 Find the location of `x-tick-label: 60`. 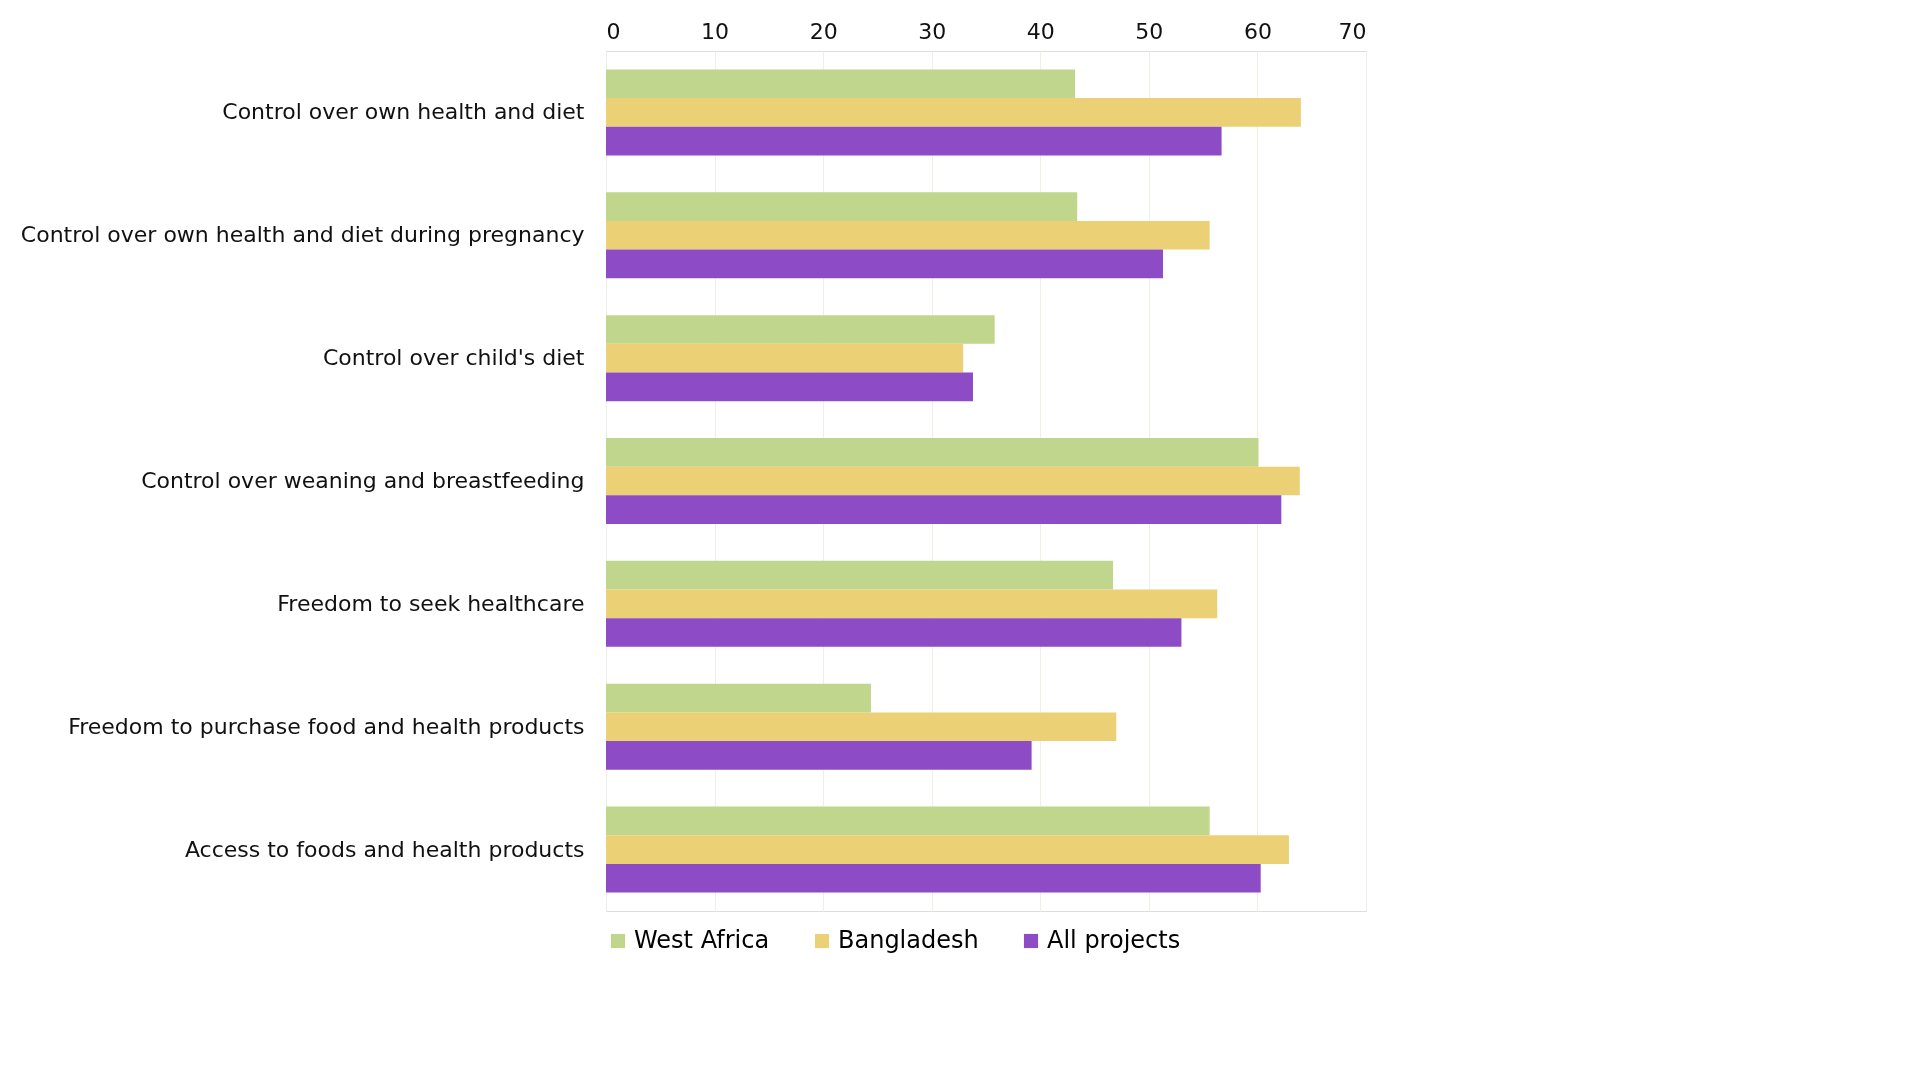

x-tick-label: 60 is located at coordinates (1257, 31).